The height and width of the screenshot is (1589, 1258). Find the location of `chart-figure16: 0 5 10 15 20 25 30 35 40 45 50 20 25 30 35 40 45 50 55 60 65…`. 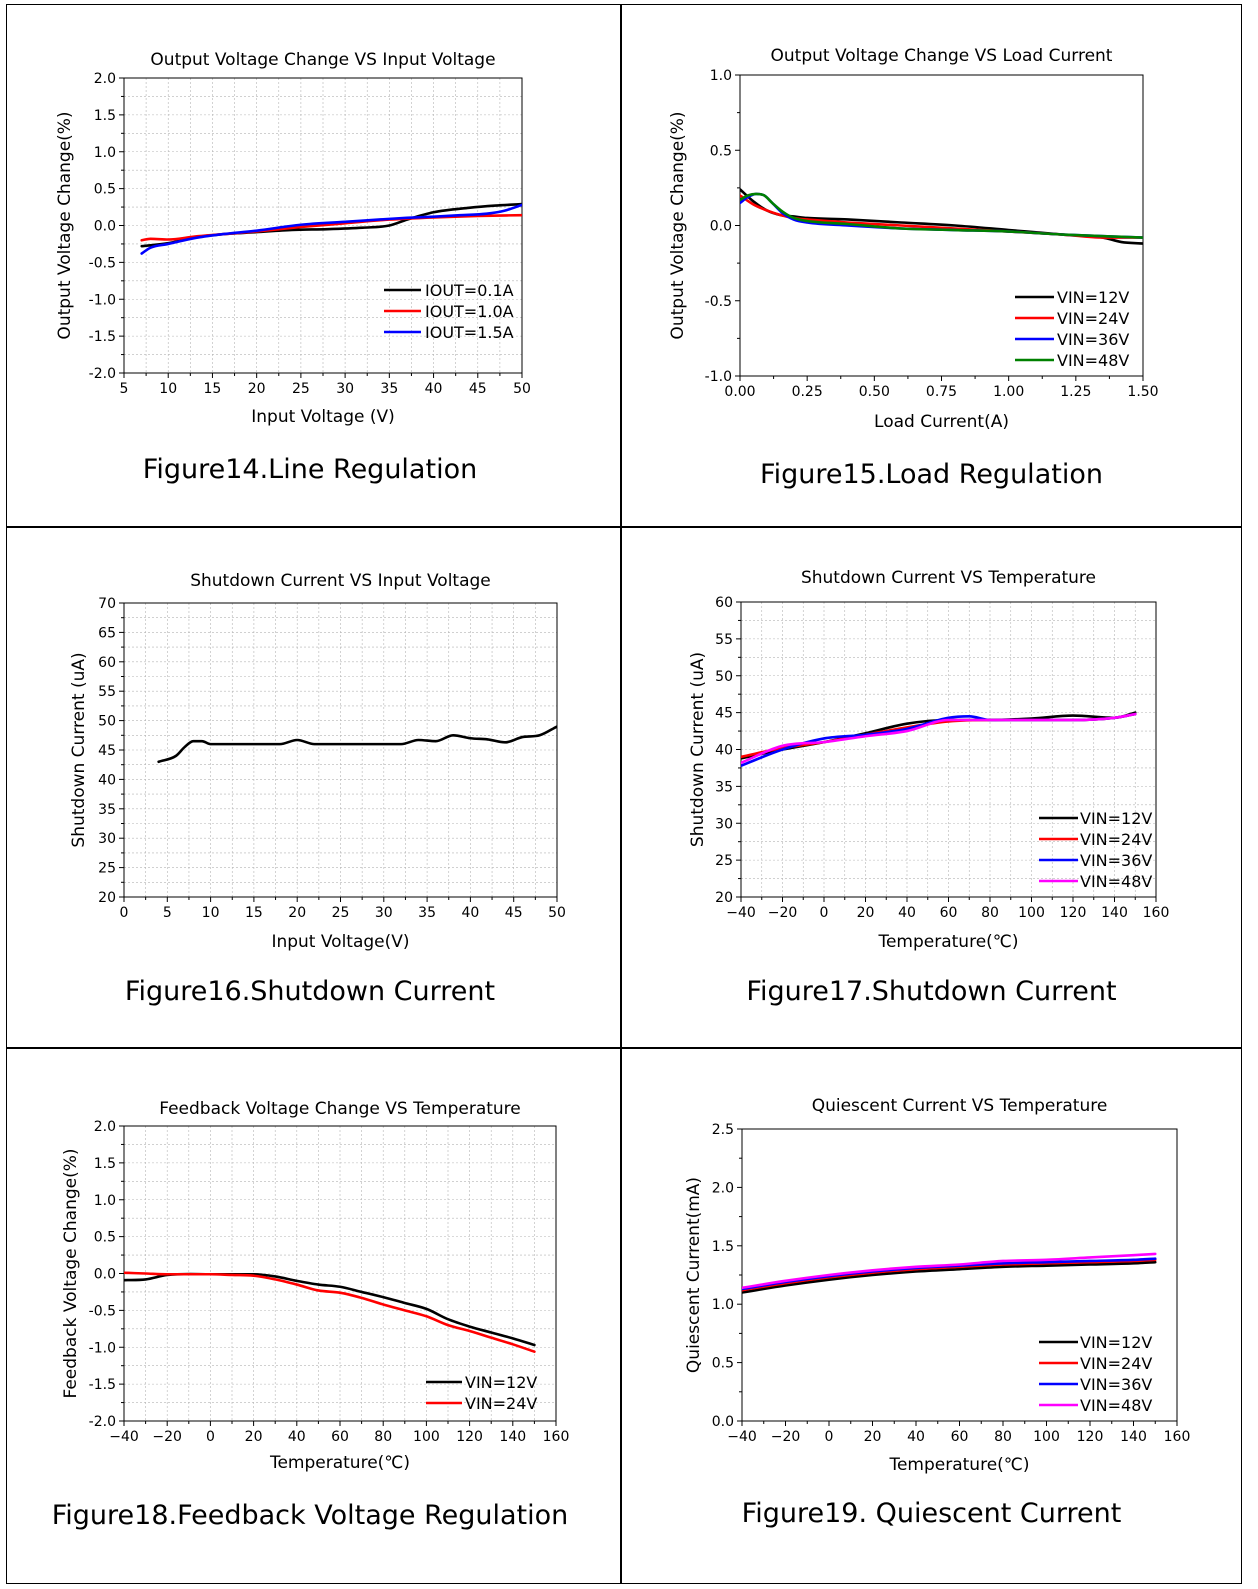

chart-figure16: 0 5 10 15 20 25 30 35 40 45 50 20 25 30 35 40 45 50 55 60 65… is located at coordinates (317, 761).